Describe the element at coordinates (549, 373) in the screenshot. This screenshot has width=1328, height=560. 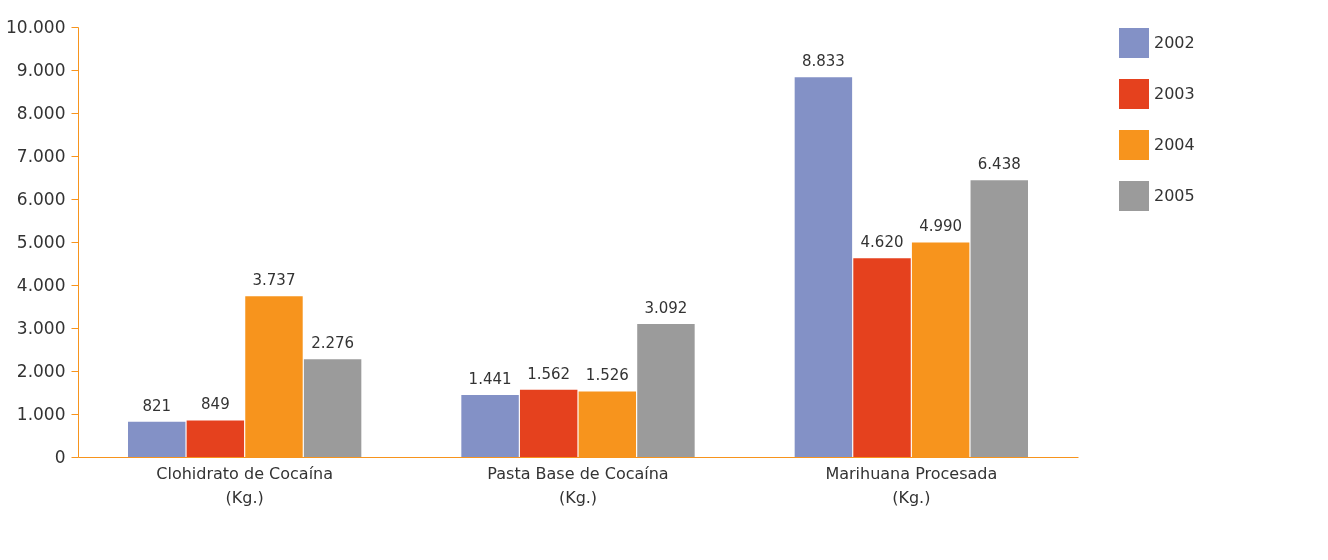
I see `data-label: 1.562` at that location.